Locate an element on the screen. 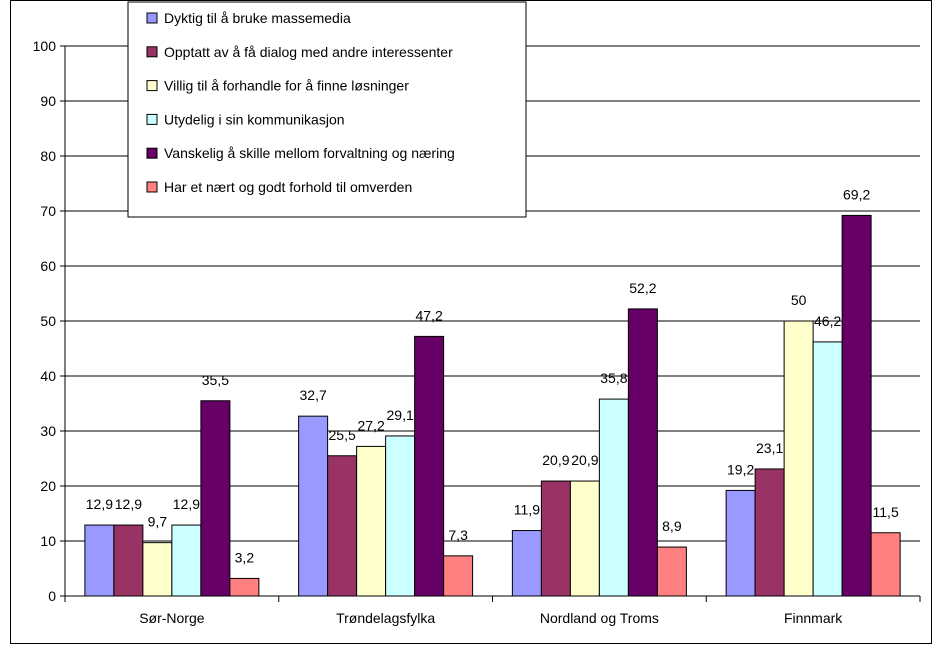 Image resolution: width=935 pixels, height=647 pixels. data-label: 9,7 is located at coordinates (158, 522).